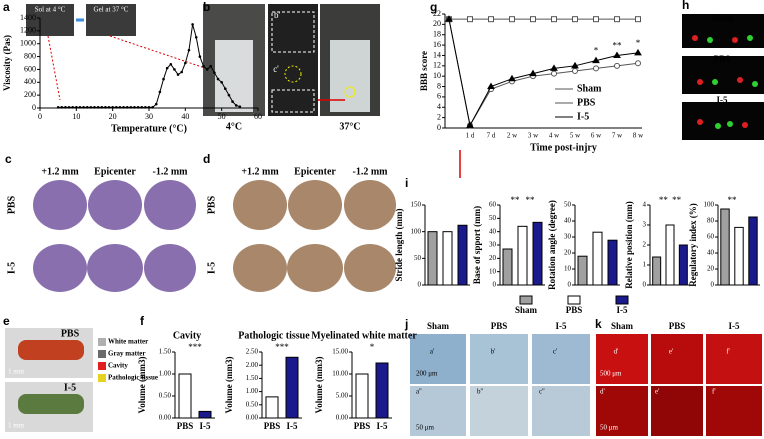  I want to click on column-label: +1.2 mm, so click(260, 171).